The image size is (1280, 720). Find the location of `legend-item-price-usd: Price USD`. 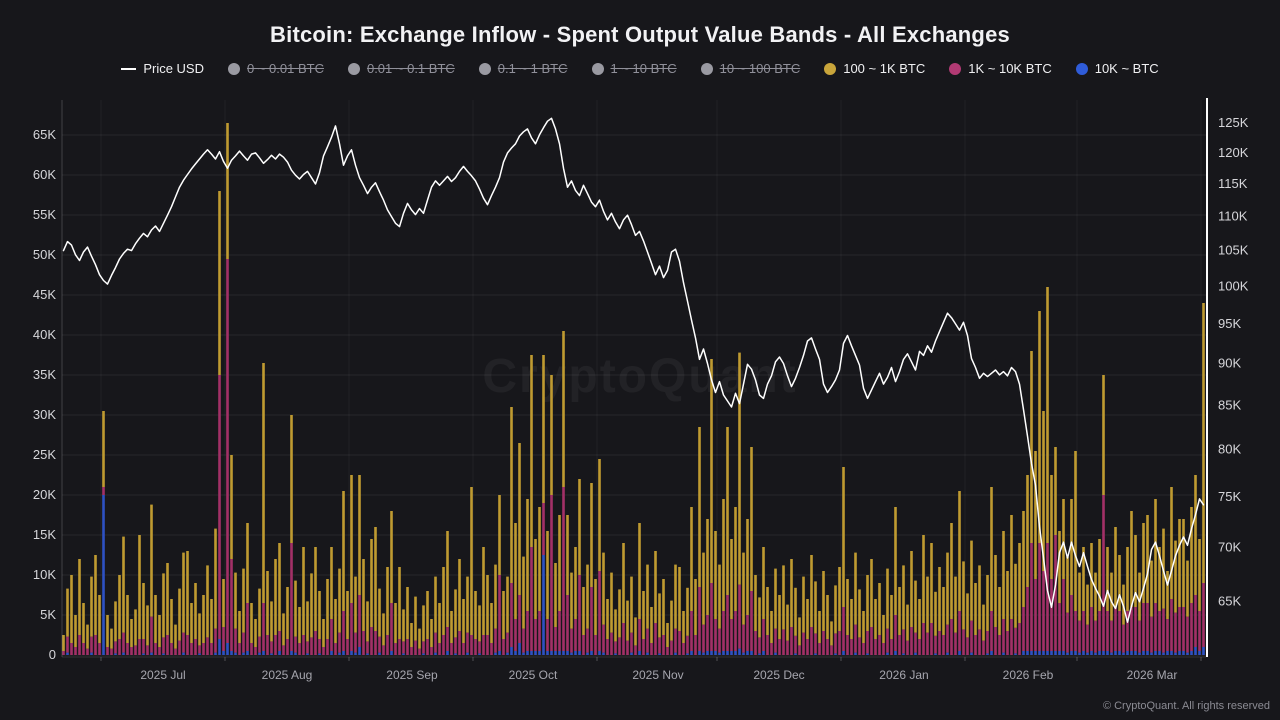

legend-item-price-usd: Price USD is located at coordinates (162, 68).